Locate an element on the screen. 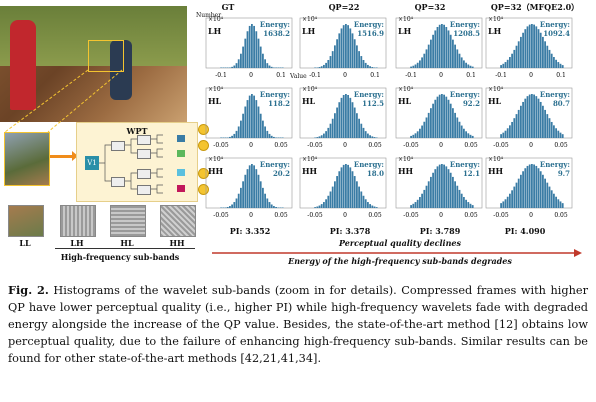  subband-divider is located at coordinates (125, 248).